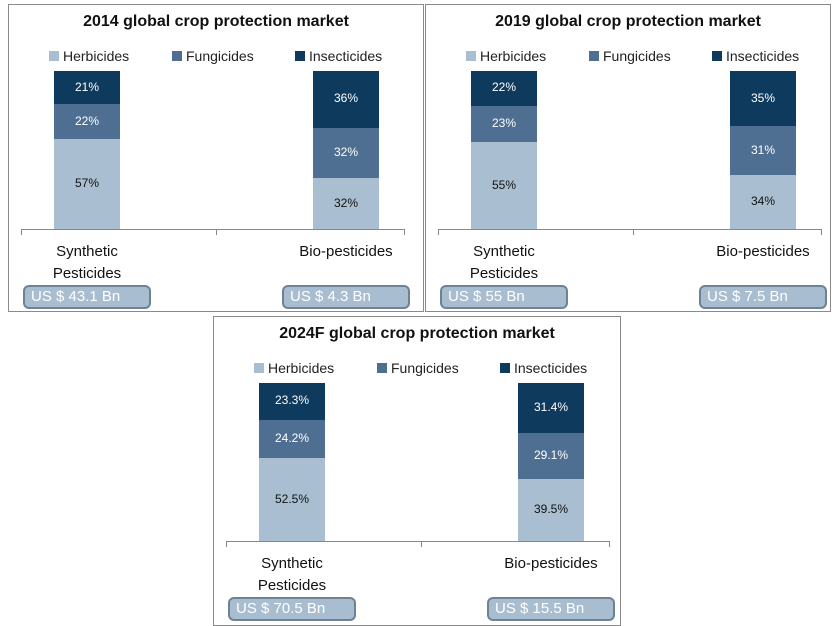 The image size is (832, 626). I want to click on value-label: 35%, so click(763, 97).